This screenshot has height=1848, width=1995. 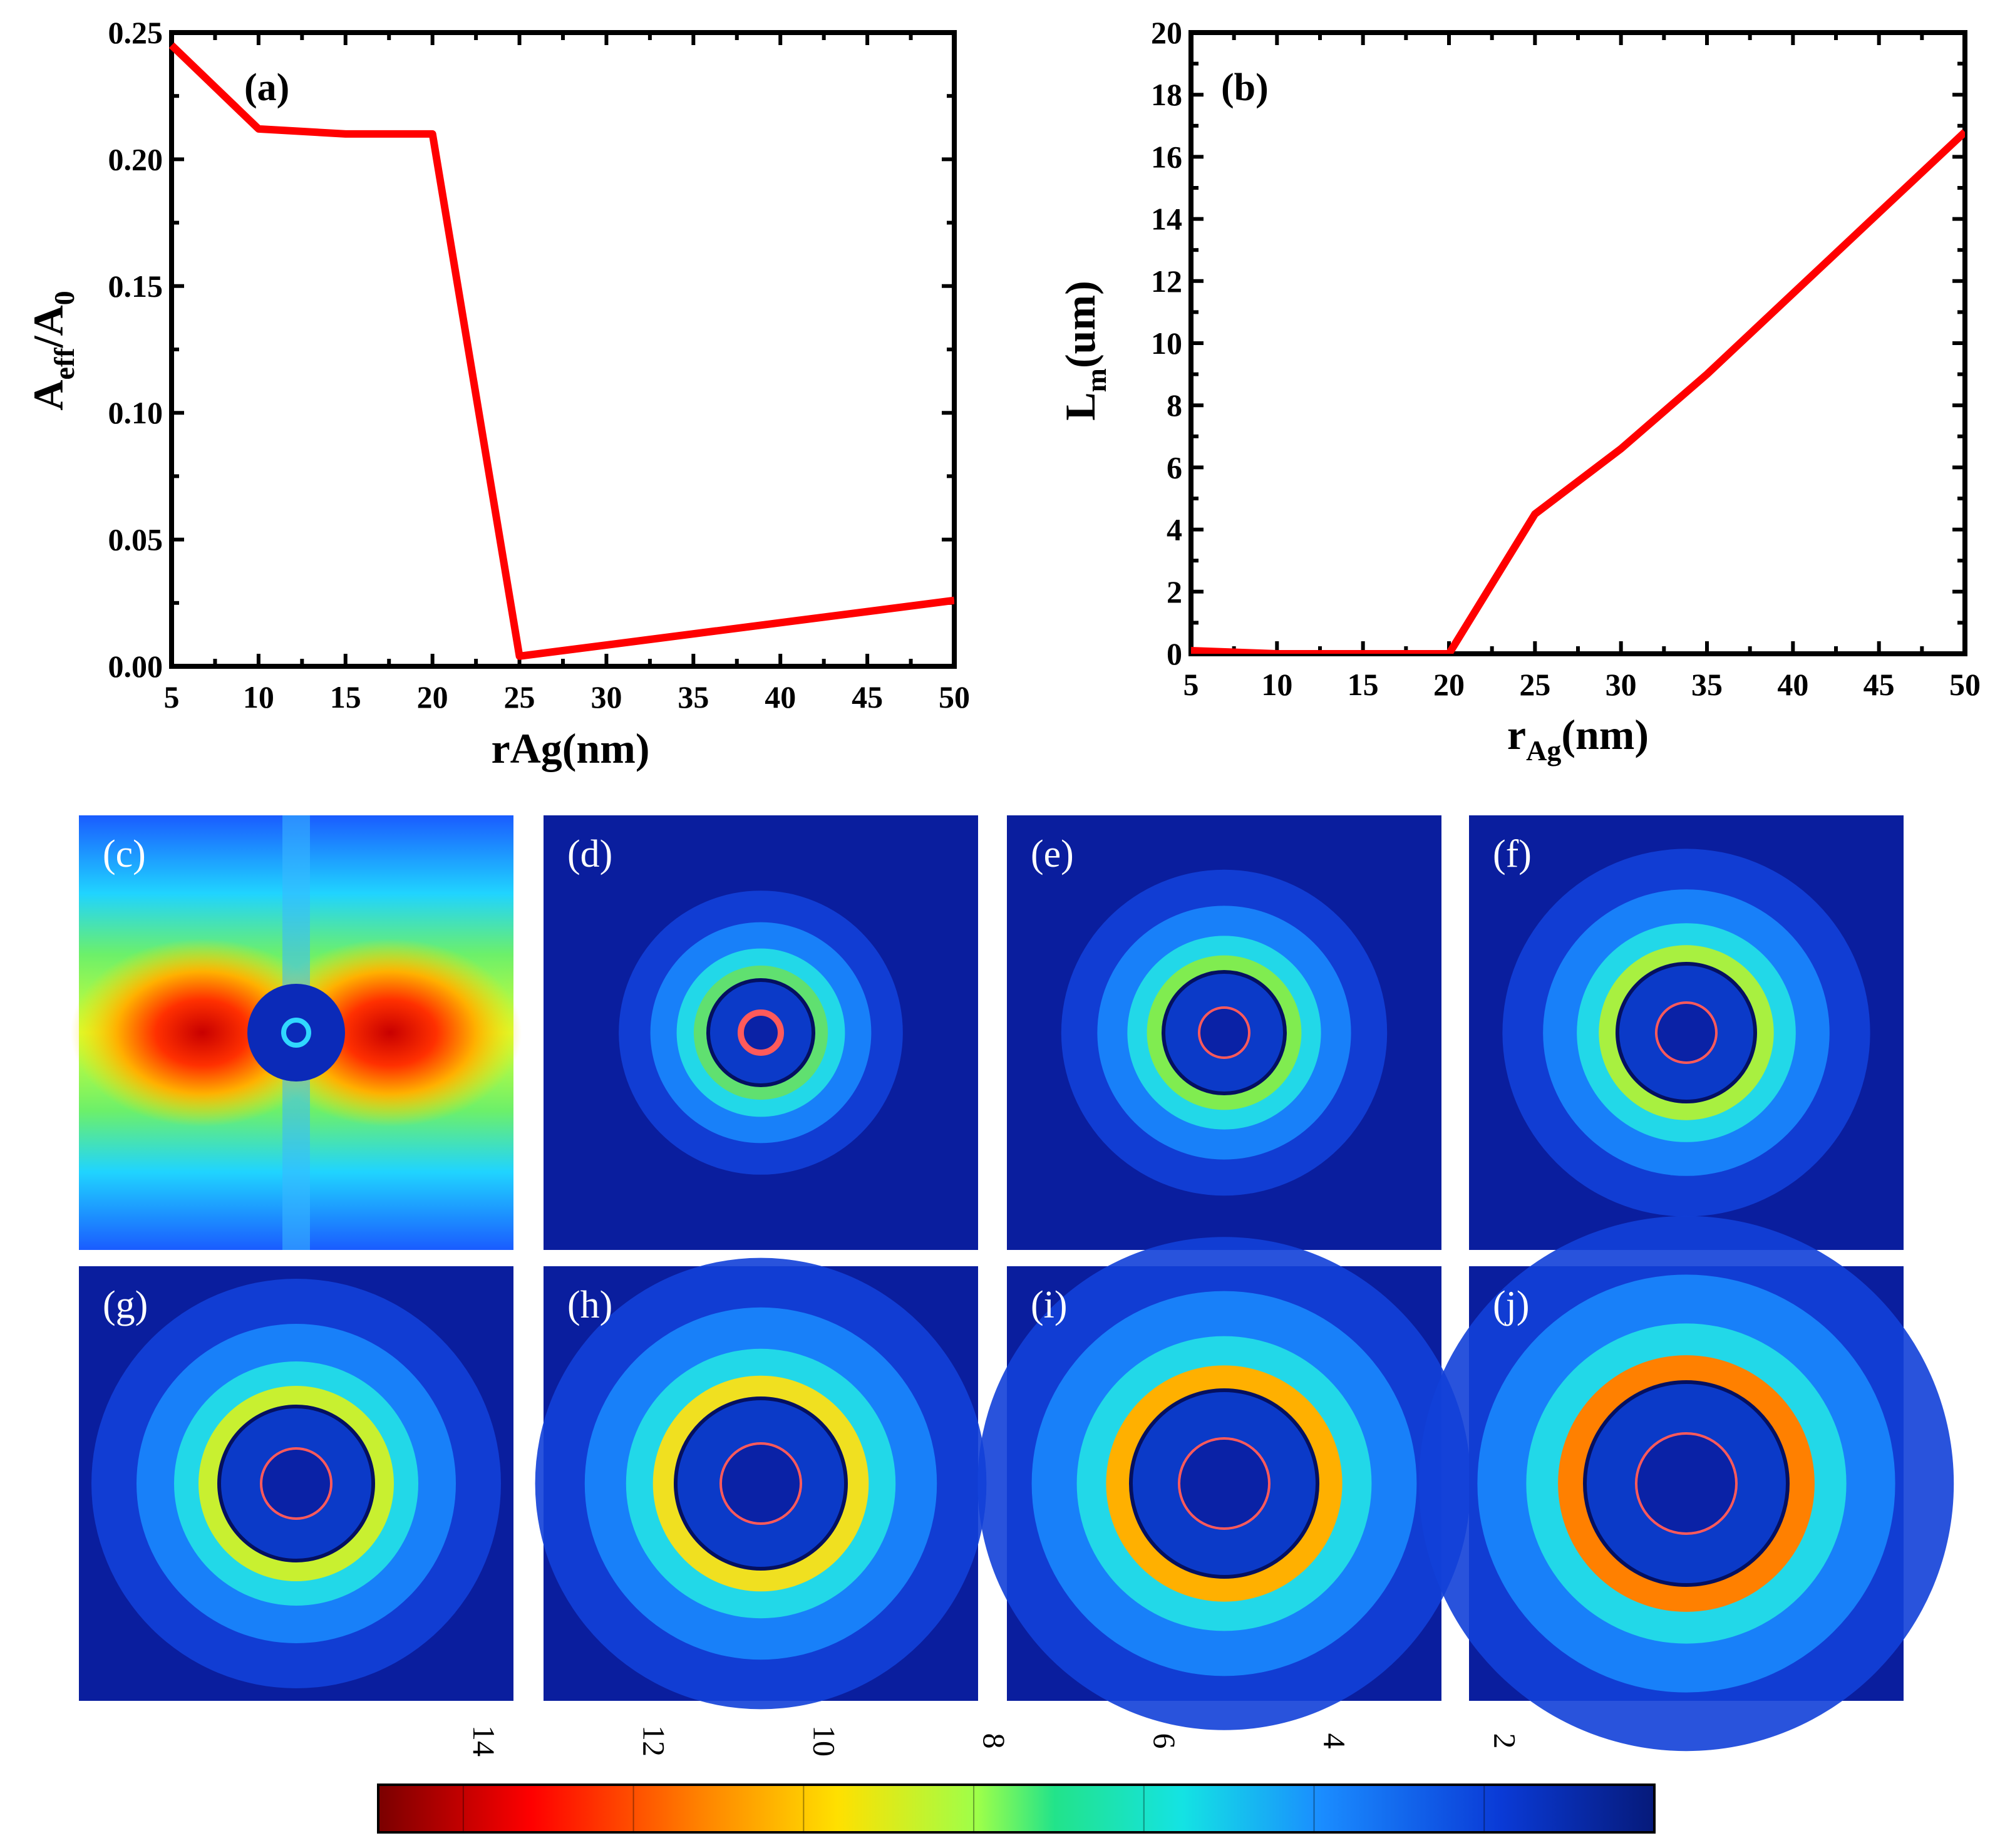 I want to click on panel-b-ytick-label: 2, so click(x=1174, y=591).